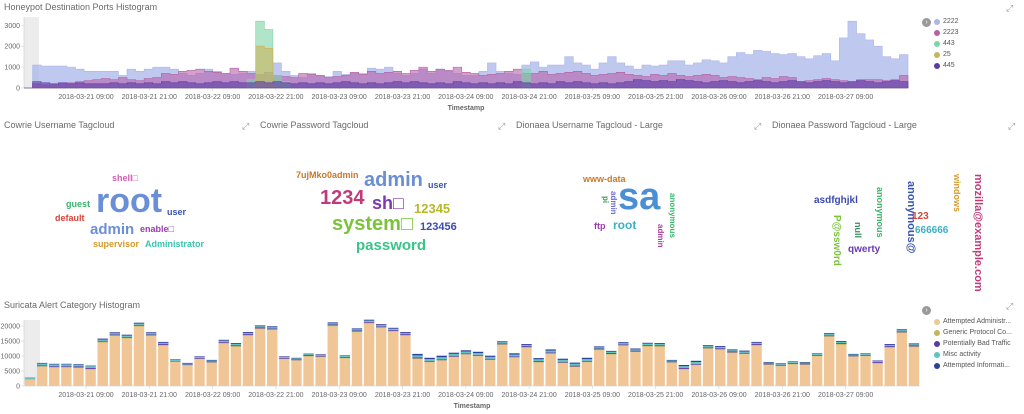 The height and width of the screenshot is (414, 1024). Describe the element at coordinates (836, 240) in the screenshot. I see `tagcloud-word: P@ssw0rd` at that location.